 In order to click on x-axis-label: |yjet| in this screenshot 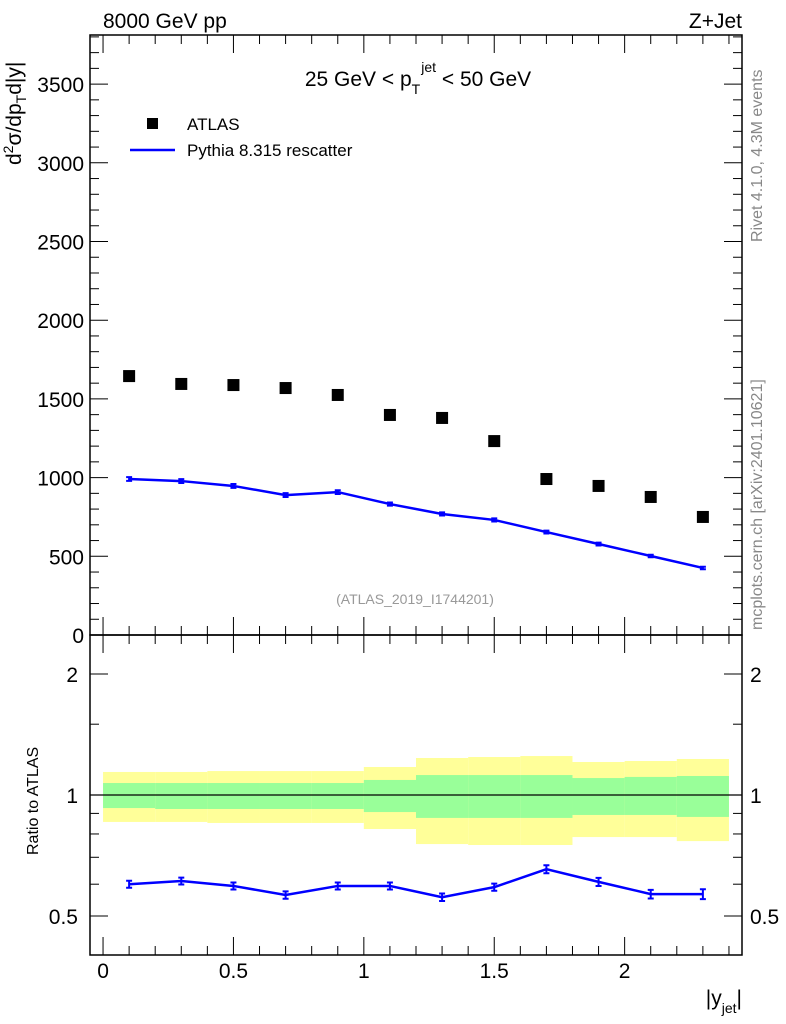, I will do `click(724, 1001)`.